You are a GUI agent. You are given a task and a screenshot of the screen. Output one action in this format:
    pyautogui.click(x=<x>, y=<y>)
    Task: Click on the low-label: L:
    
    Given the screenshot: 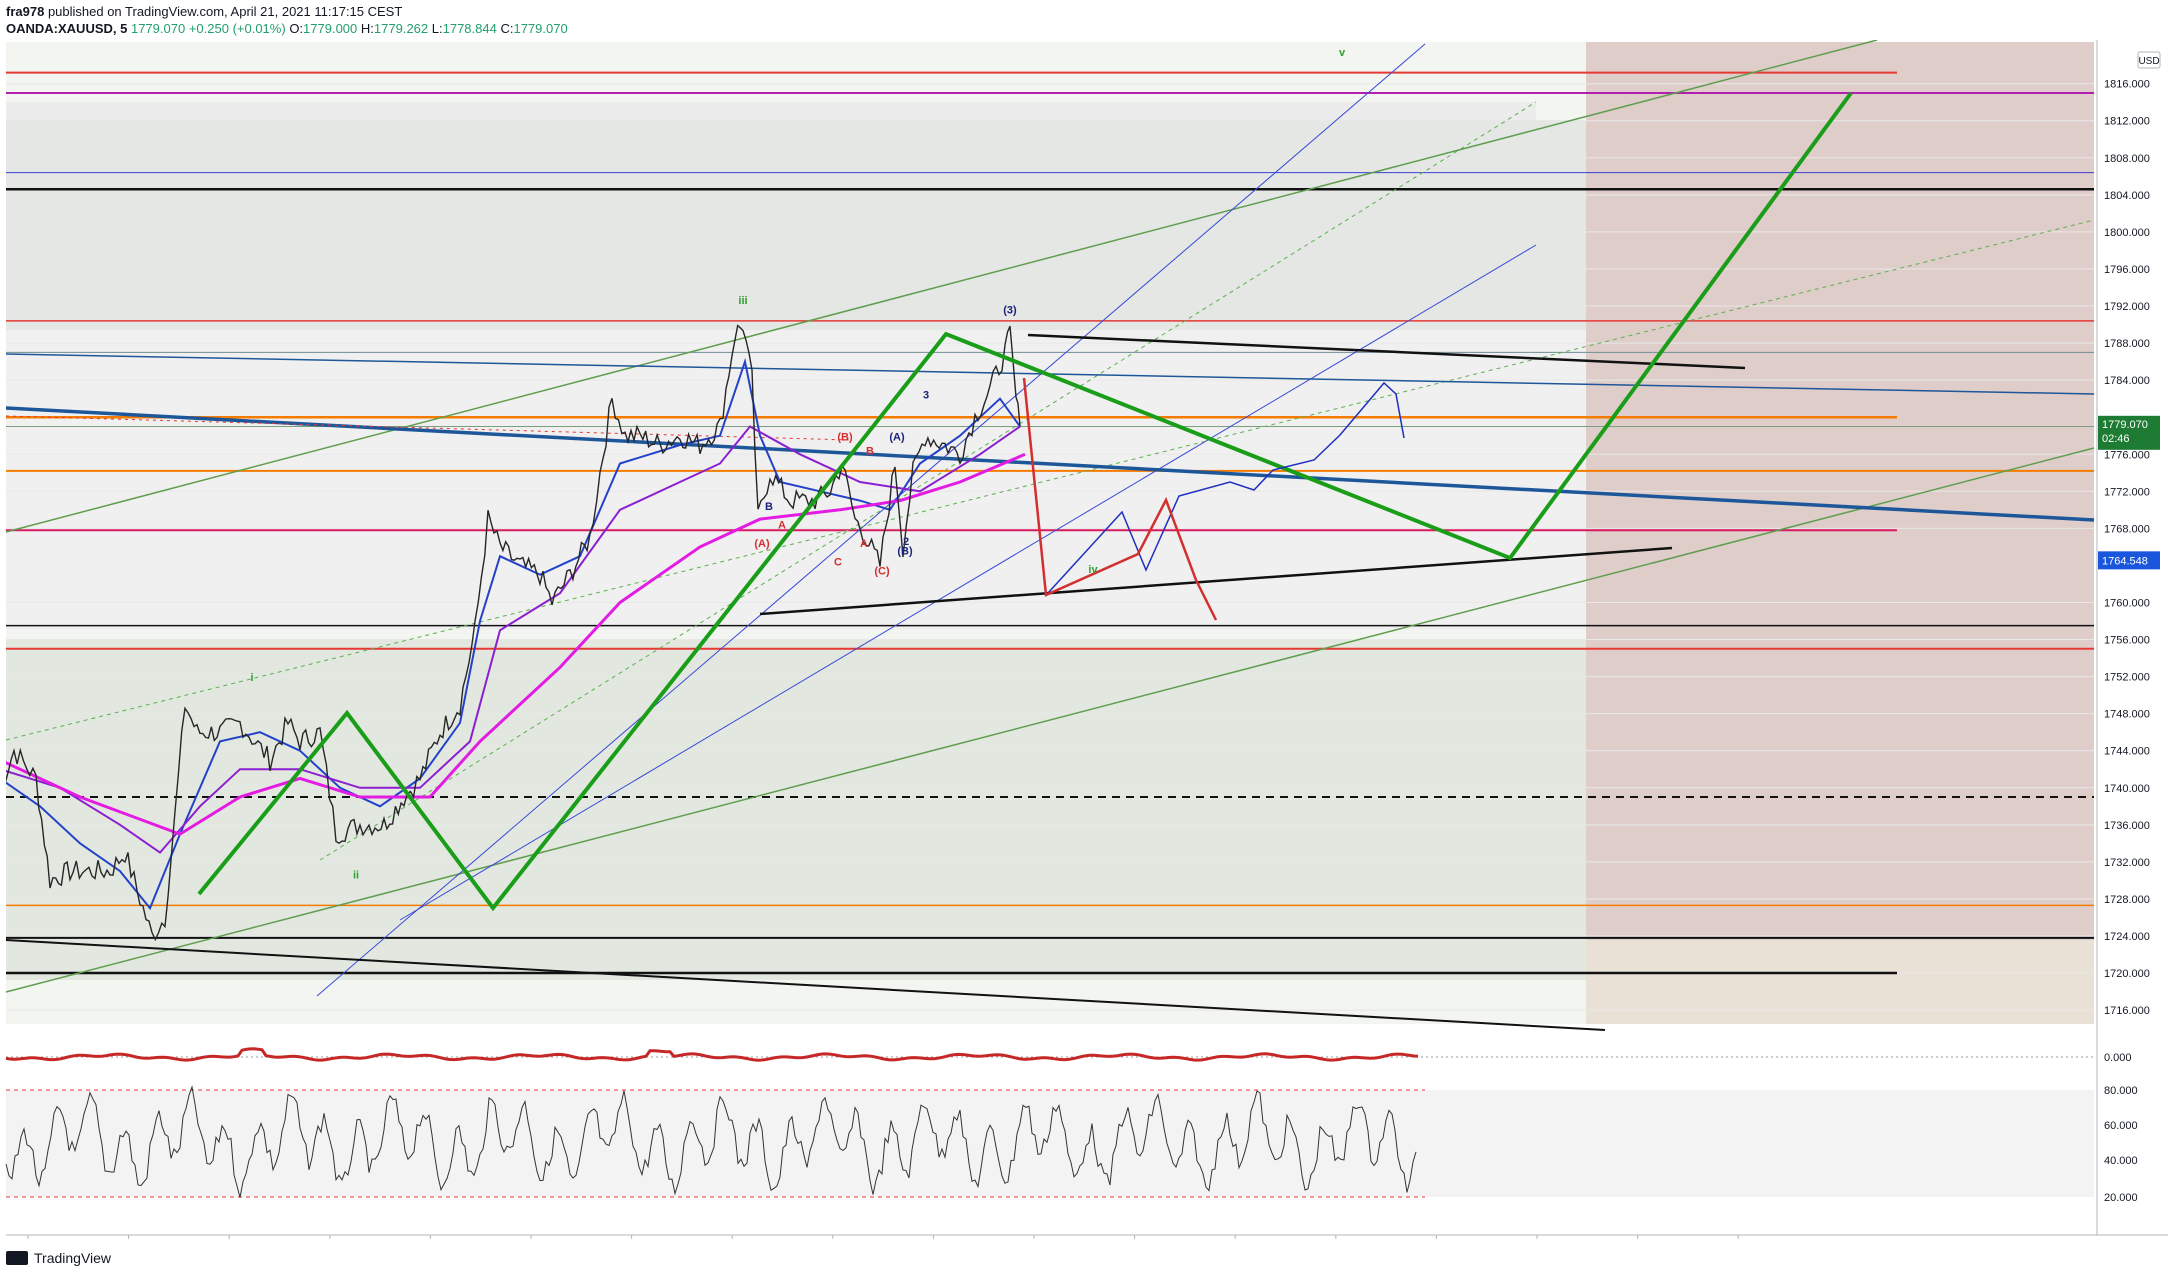 What is the action you would take?
    pyautogui.click(x=437, y=28)
    